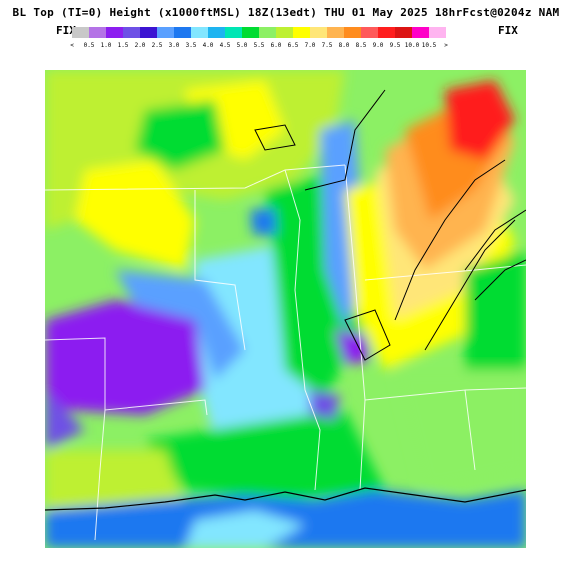 The height and width of the screenshot is (572, 572). I want to click on legend-tick-label: 9.5, so click(395, 45).